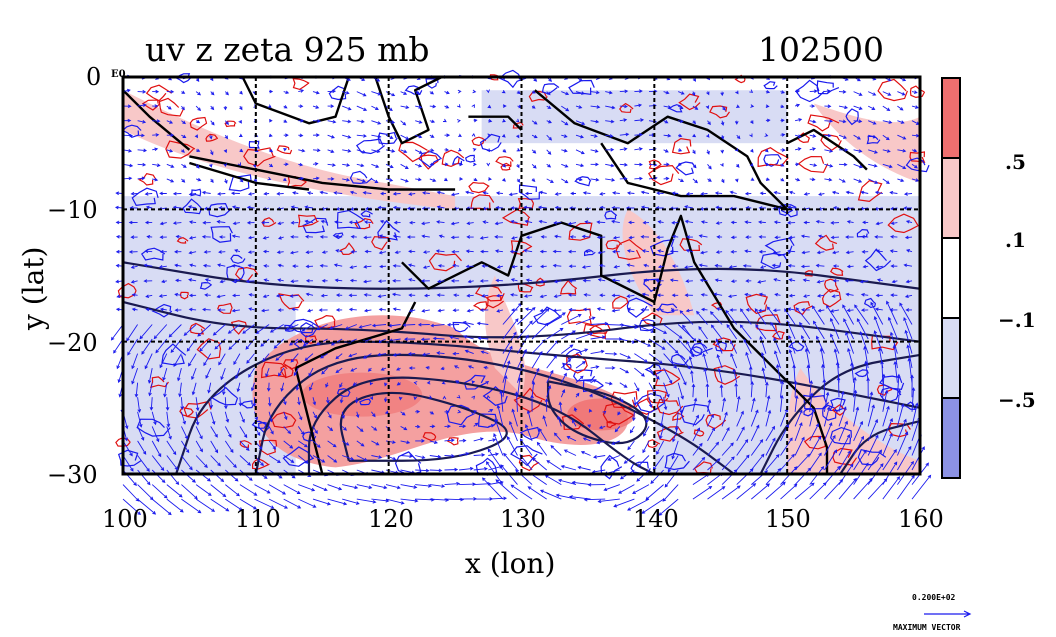  I want to click on x-tick-150: 150, so click(788, 519).